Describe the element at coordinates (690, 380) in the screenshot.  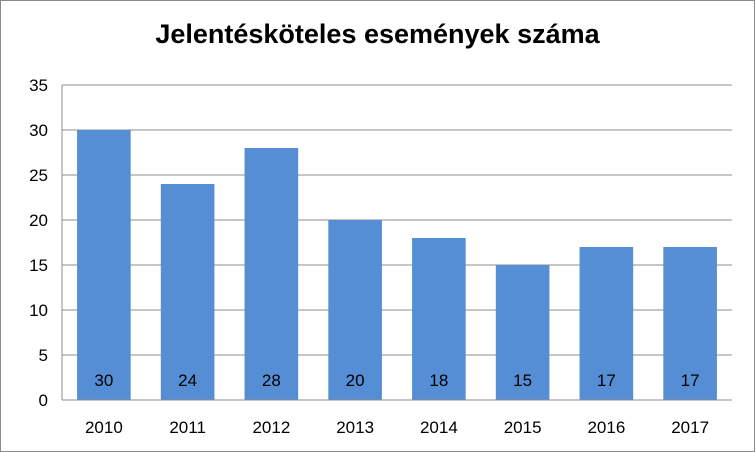
I see `data-label-2017: 17` at that location.